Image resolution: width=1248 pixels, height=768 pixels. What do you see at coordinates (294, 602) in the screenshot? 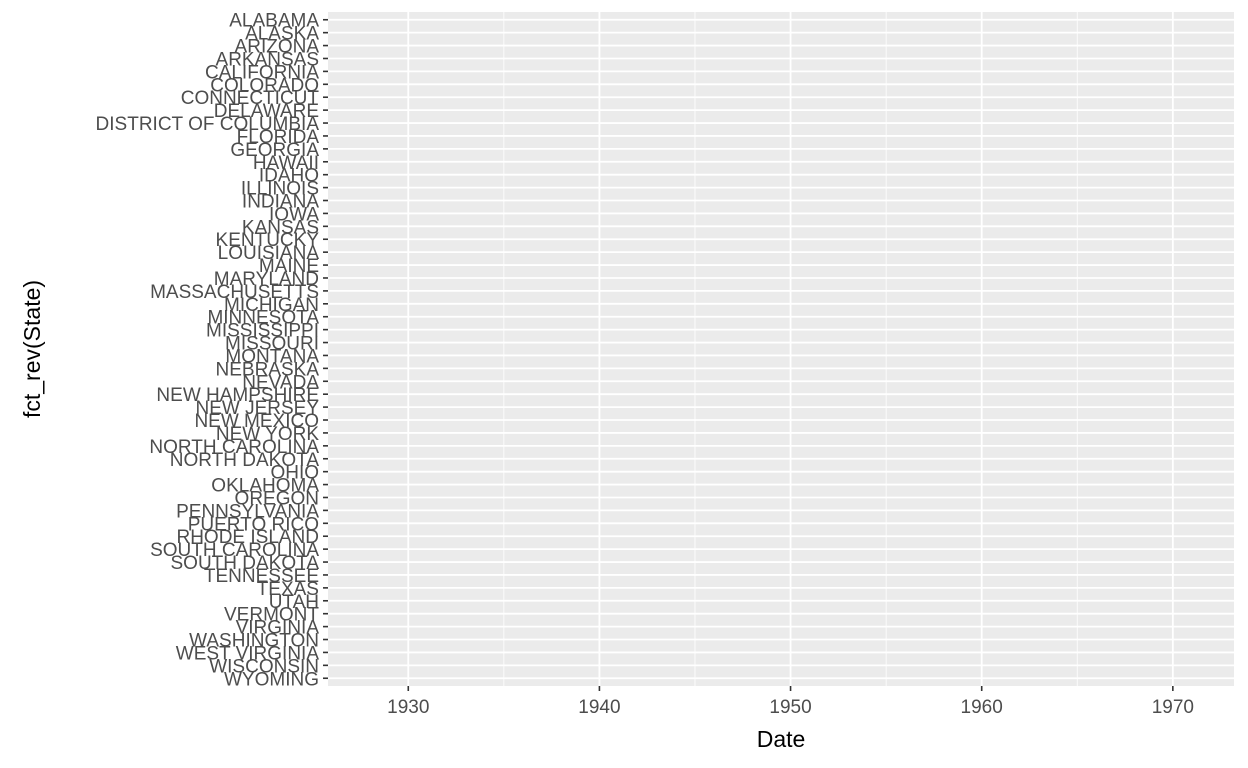
I see `y-tick-label: UTAH` at bounding box center [294, 602].